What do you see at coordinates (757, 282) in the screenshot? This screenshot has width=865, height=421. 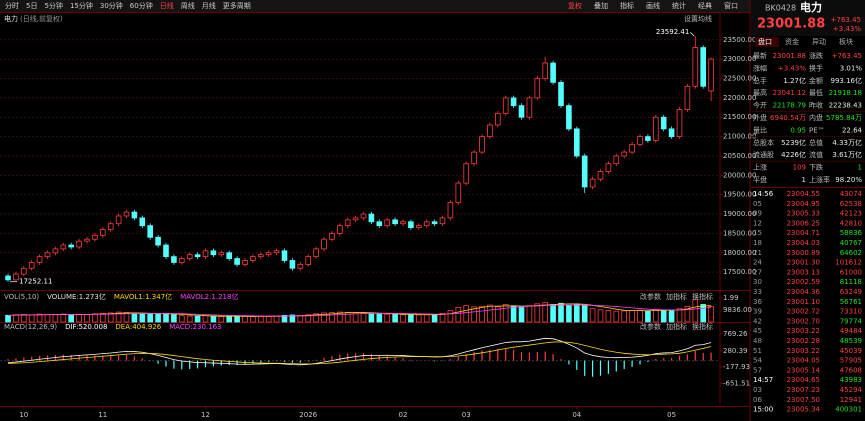 I see `tick-time: 30` at bounding box center [757, 282].